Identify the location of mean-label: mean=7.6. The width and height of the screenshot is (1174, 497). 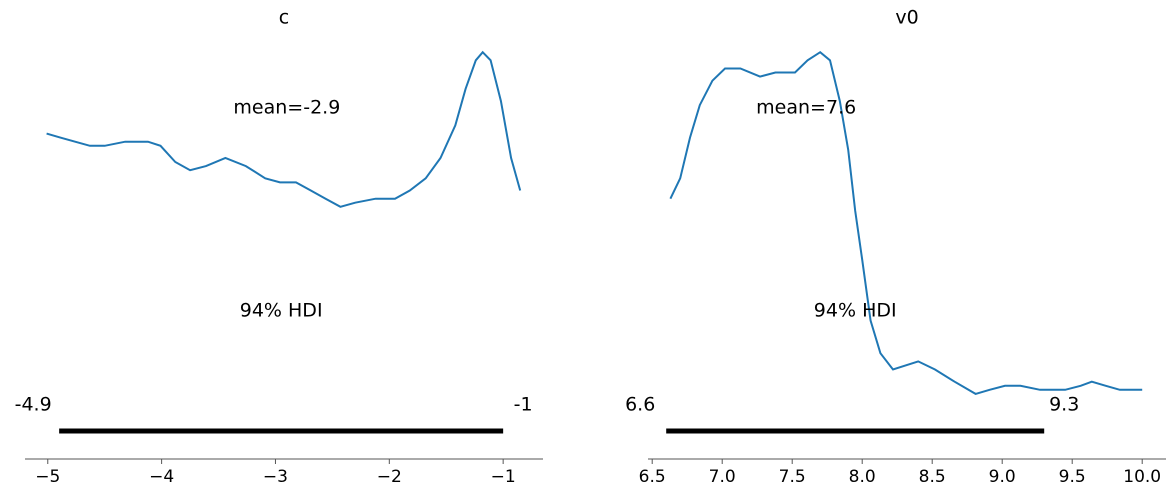
(806, 108).